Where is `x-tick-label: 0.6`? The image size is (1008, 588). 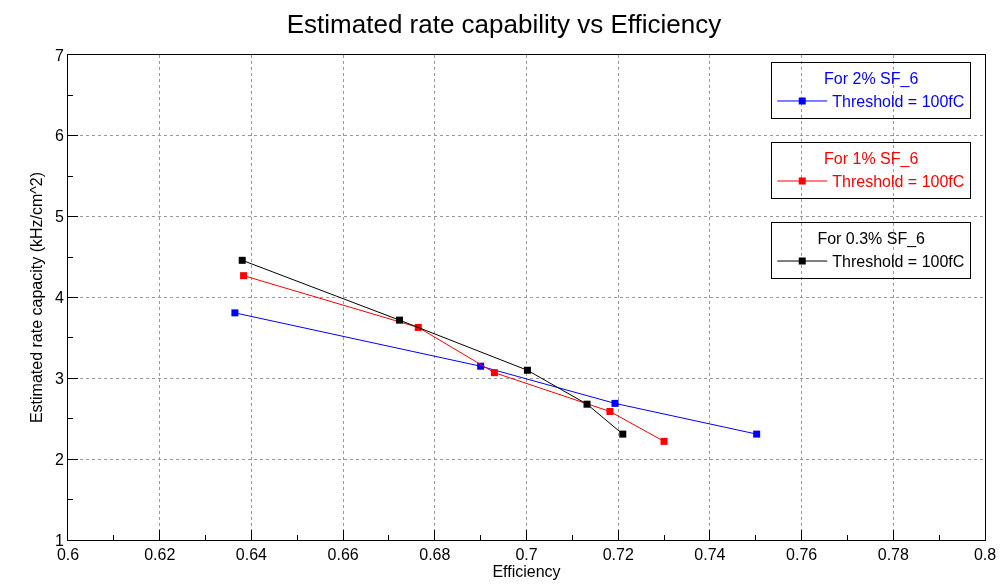
x-tick-label: 0.6 is located at coordinates (68, 555).